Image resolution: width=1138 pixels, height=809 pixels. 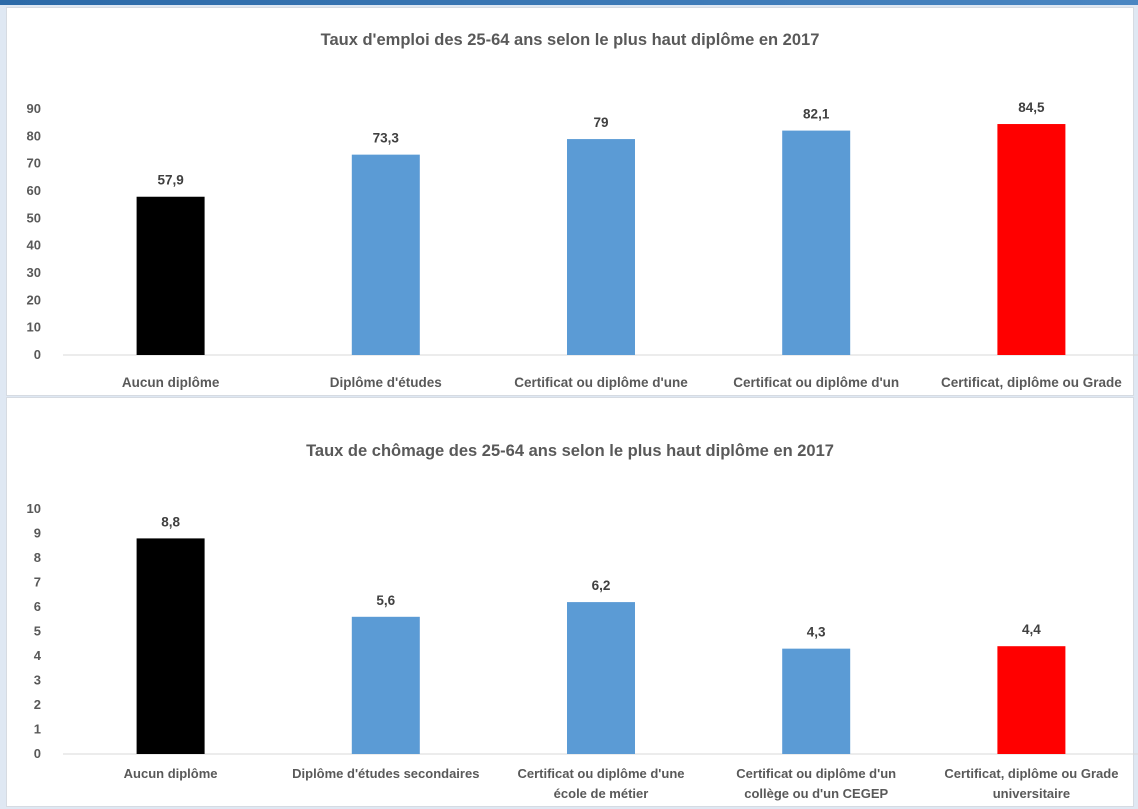 What do you see at coordinates (37, 582) in the screenshot?
I see `y-tick-label: 7` at bounding box center [37, 582].